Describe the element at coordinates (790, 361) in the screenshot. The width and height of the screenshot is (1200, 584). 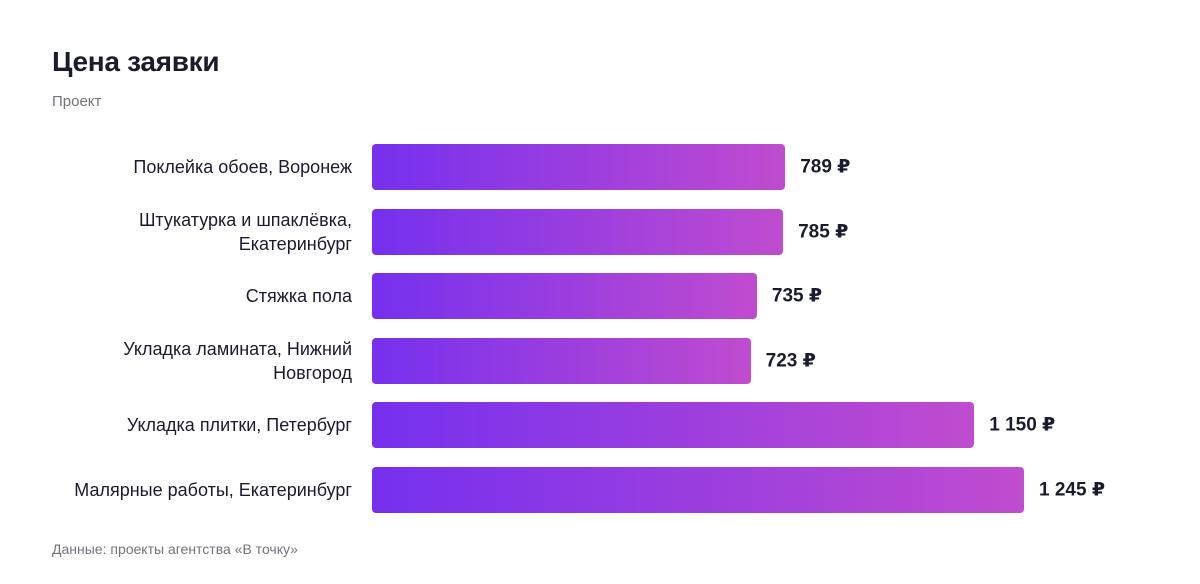
I see `value-label: 723 ₽` at that location.